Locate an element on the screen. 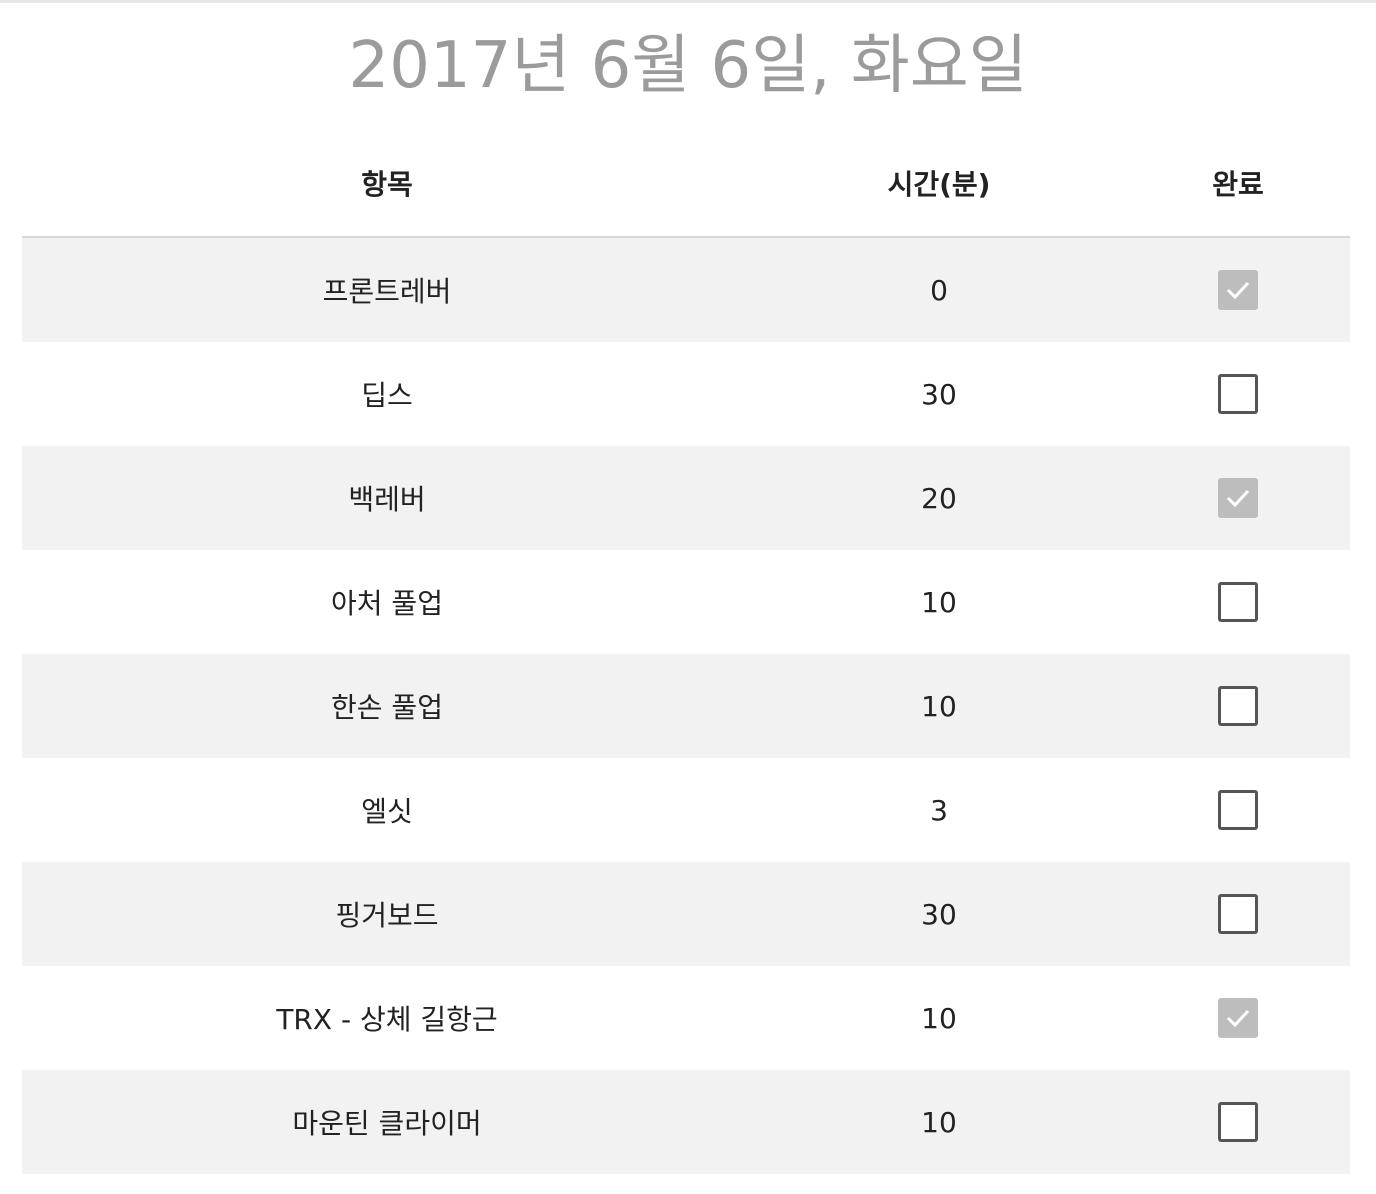 This screenshot has height=1194, width=1376. table-header: 항목 시간(분) 완료 is located at coordinates (686, 184).